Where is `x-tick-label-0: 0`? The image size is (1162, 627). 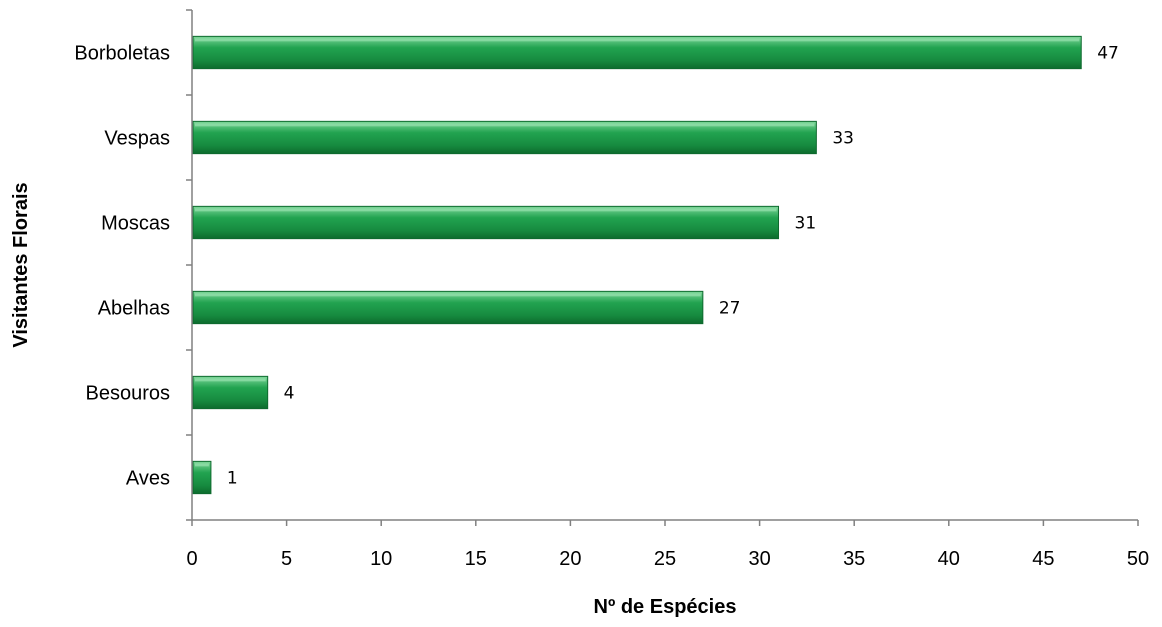 x-tick-label-0: 0 is located at coordinates (191, 559).